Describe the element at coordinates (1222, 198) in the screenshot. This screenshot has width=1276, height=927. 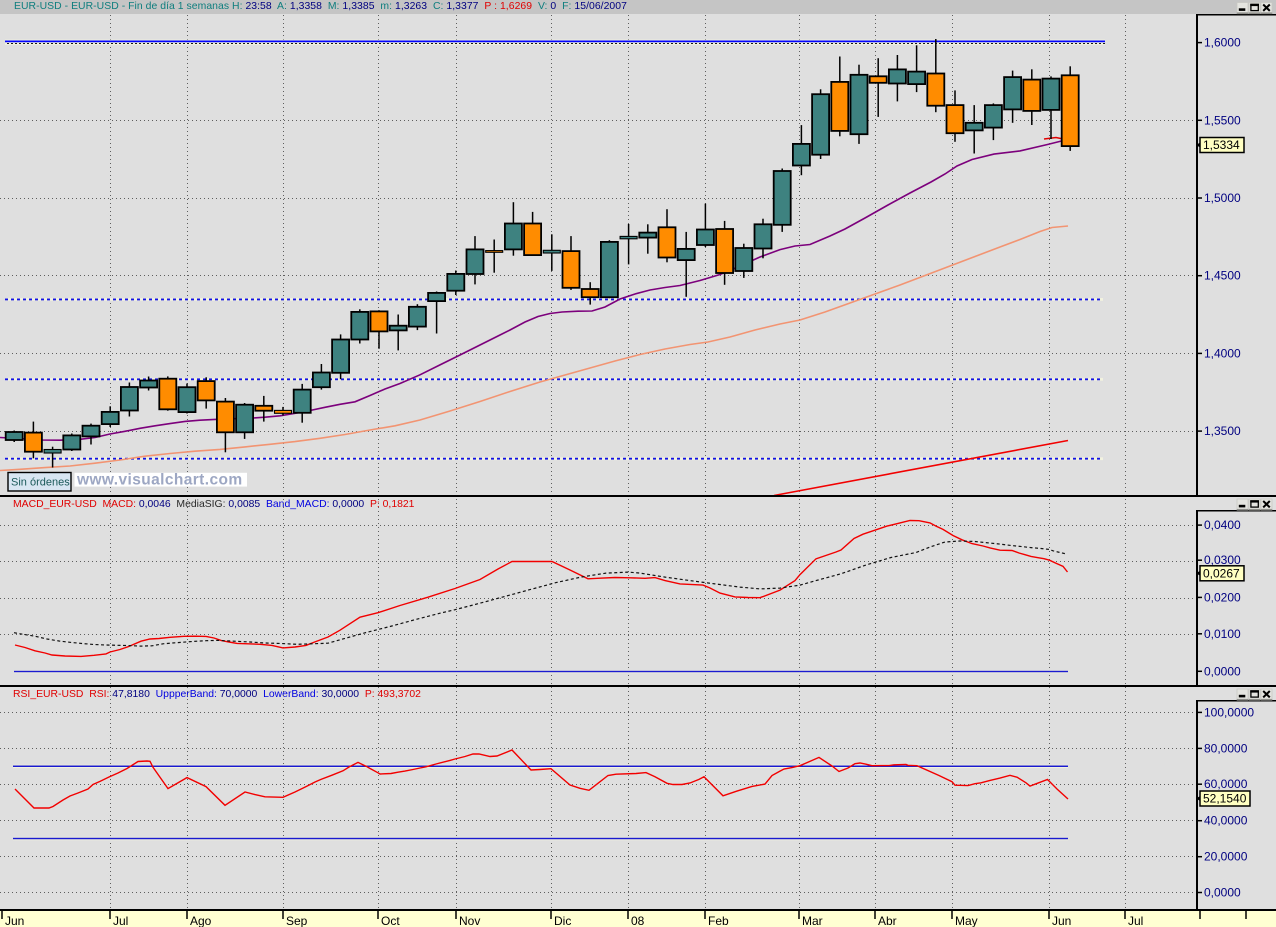
I see `svg-text: 1,5000` at that location.